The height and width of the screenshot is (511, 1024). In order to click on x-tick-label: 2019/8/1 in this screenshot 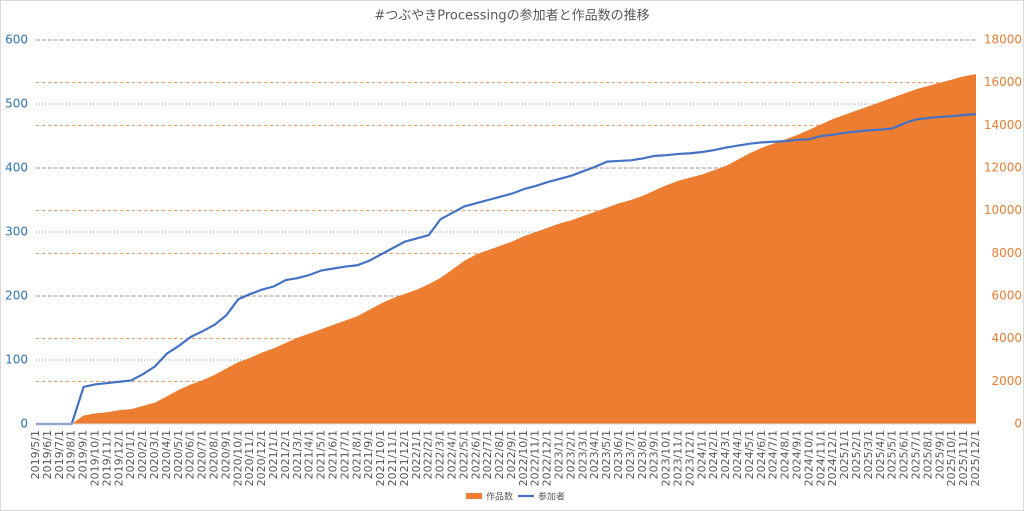, I will do `click(71, 454)`.